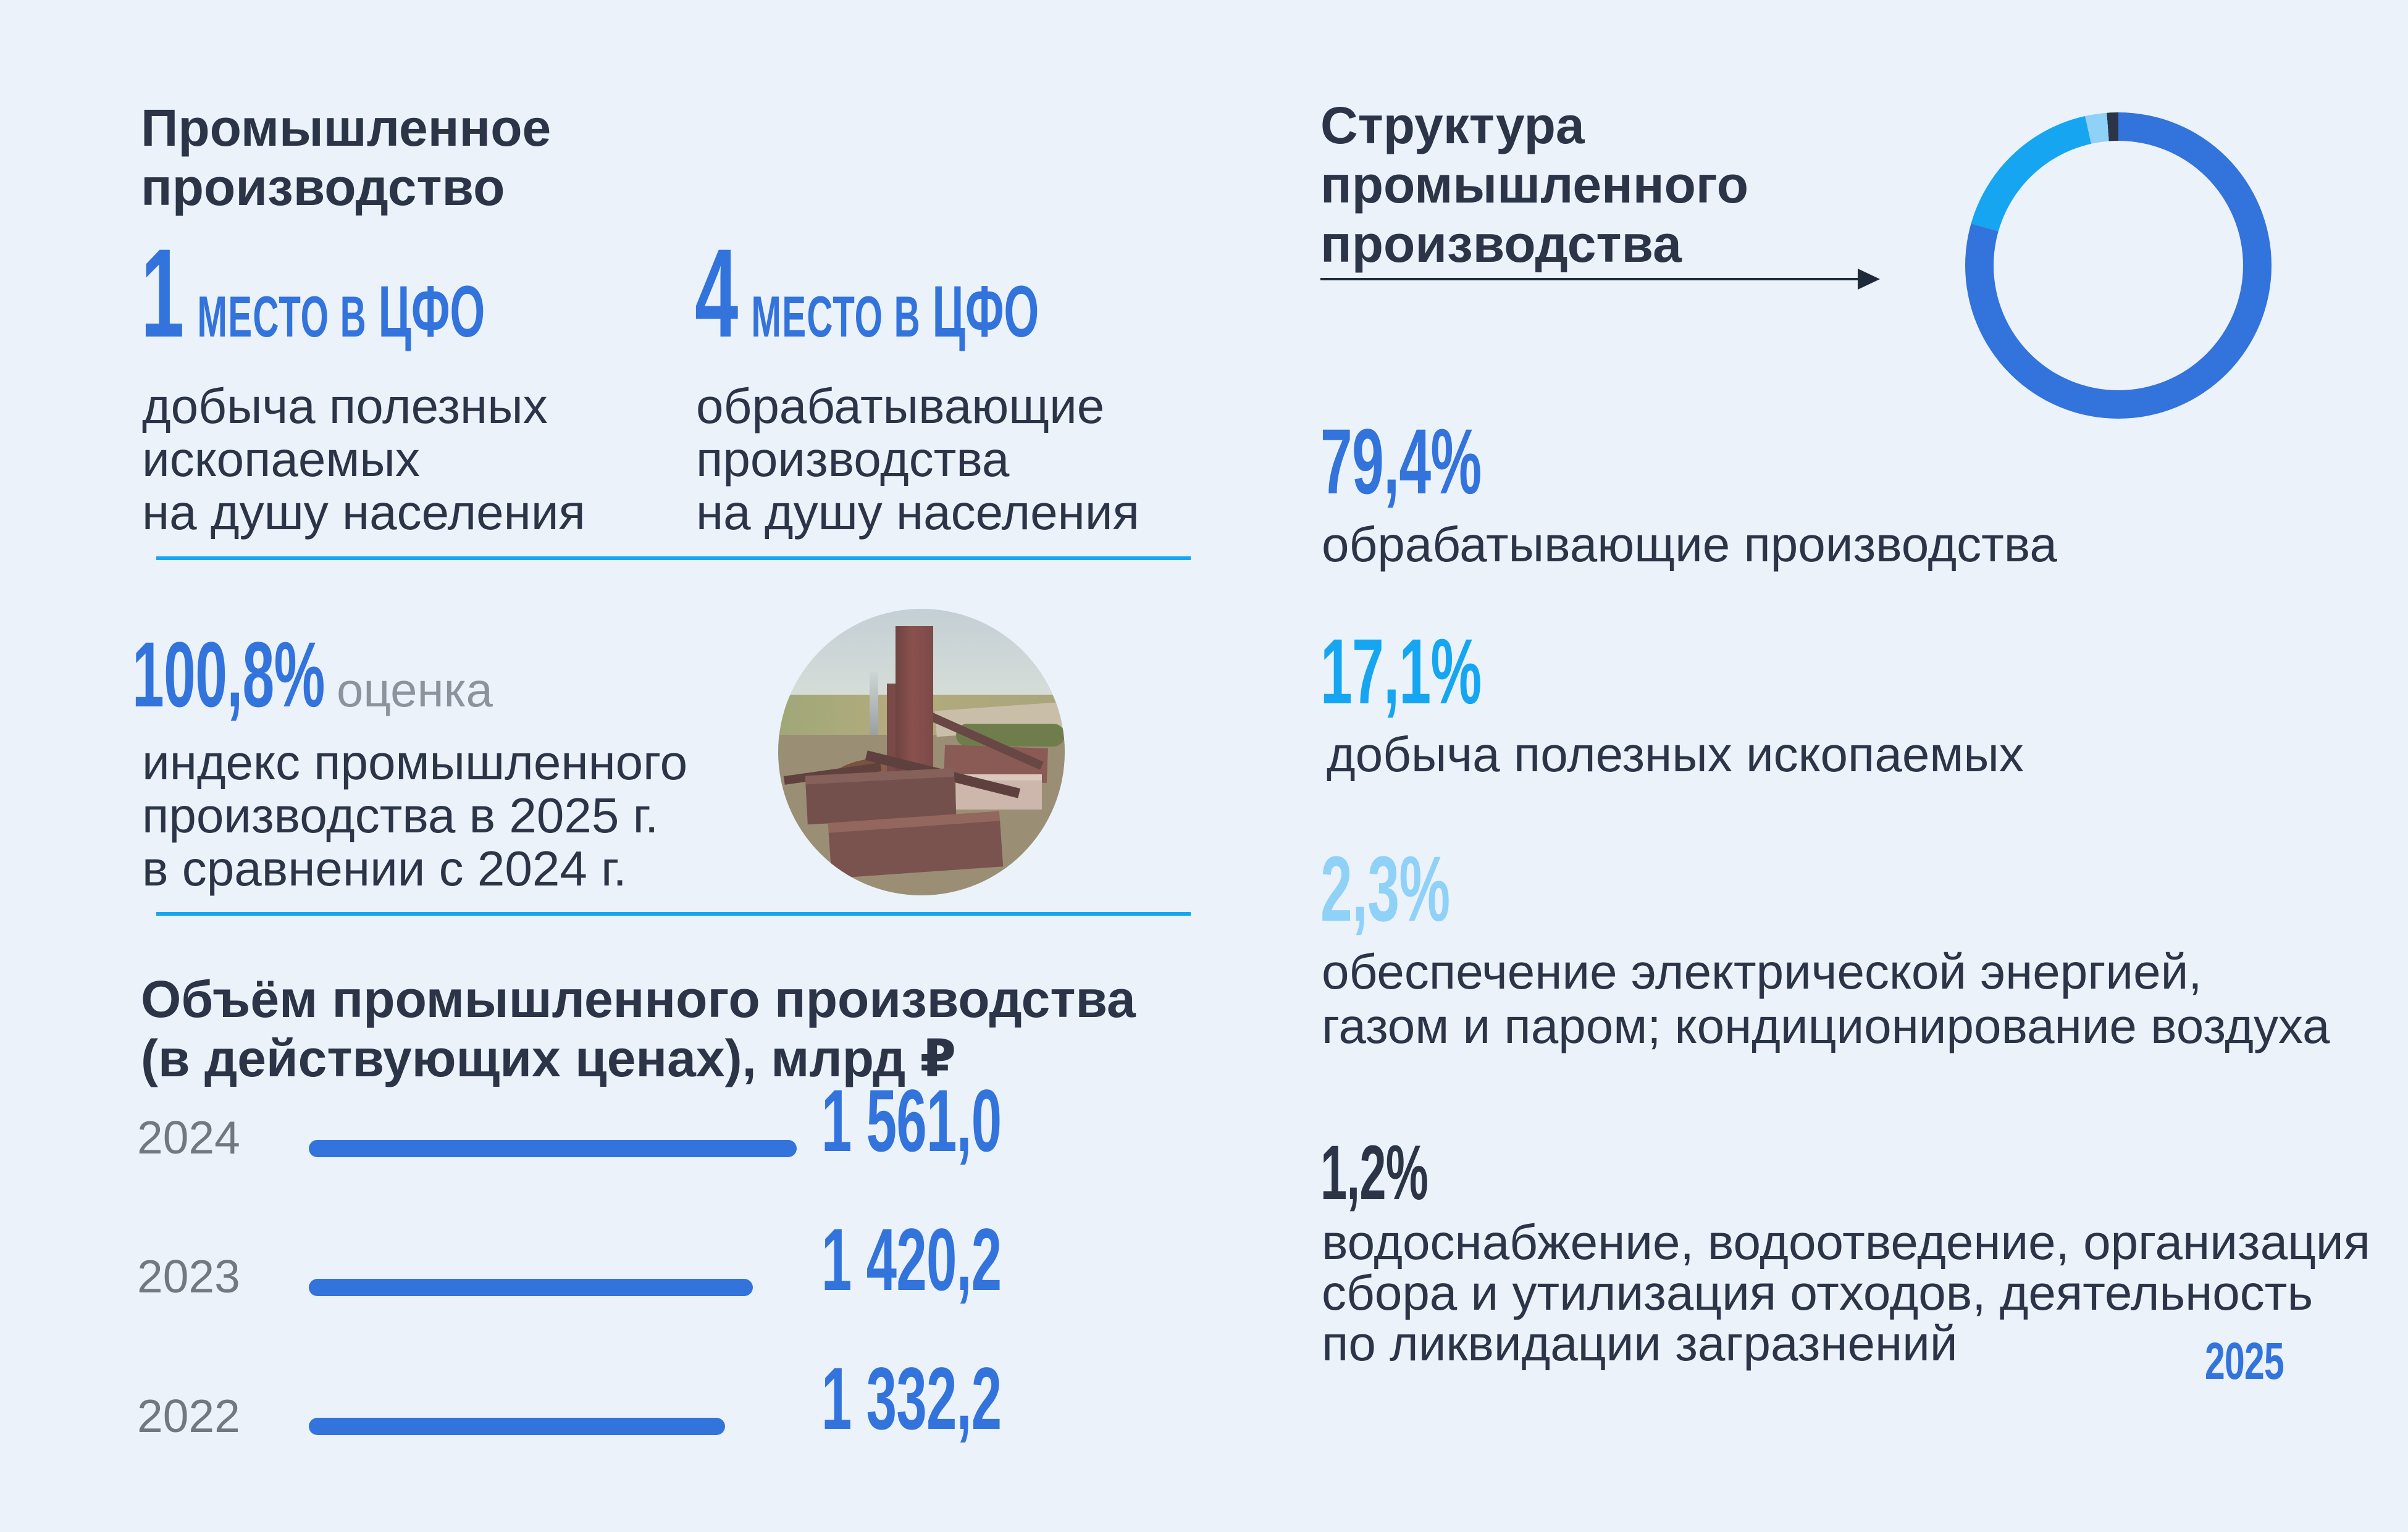 The height and width of the screenshot is (1532, 2408). I want to click on segment-value-wrap: 79,4%, so click(1450, 461).